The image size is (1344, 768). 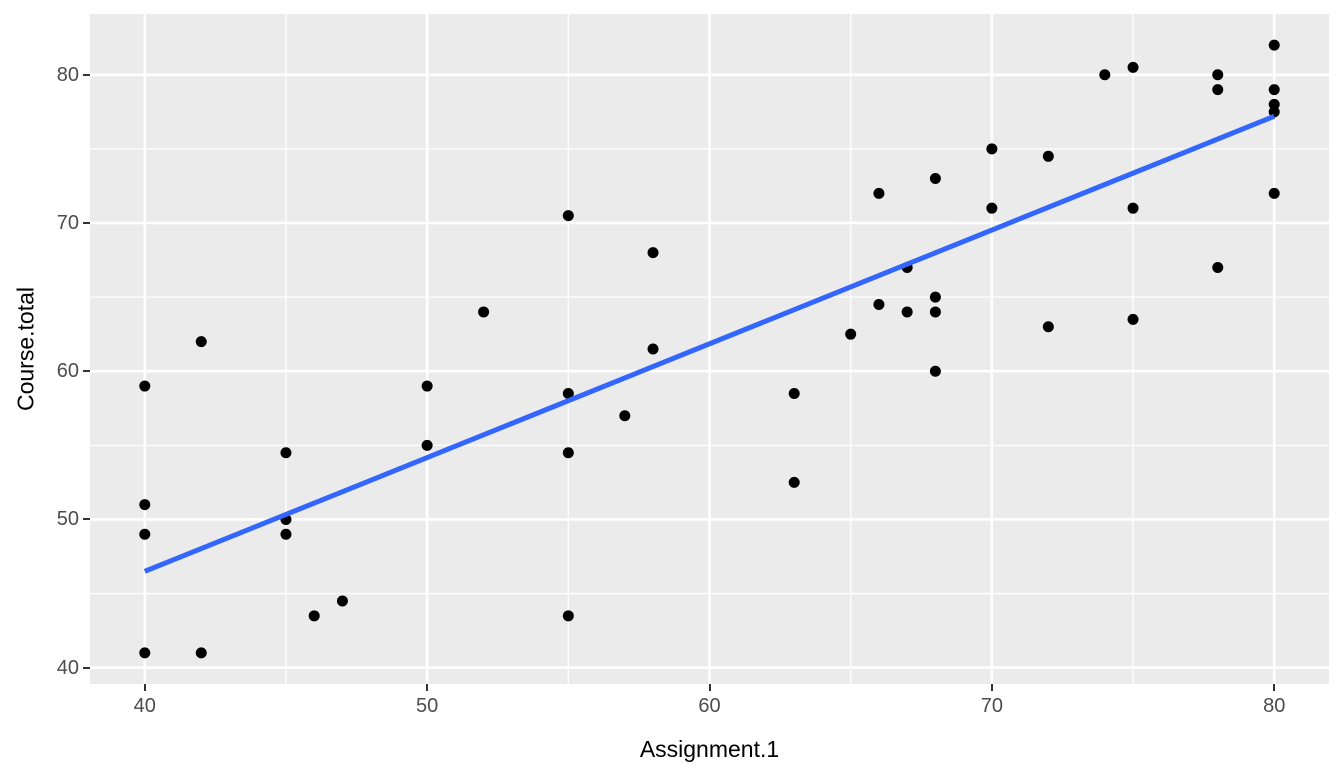 What do you see at coordinates (1274, 706) in the screenshot?
I see `x-tick-label: 80` at bounding box center [1274, 706].